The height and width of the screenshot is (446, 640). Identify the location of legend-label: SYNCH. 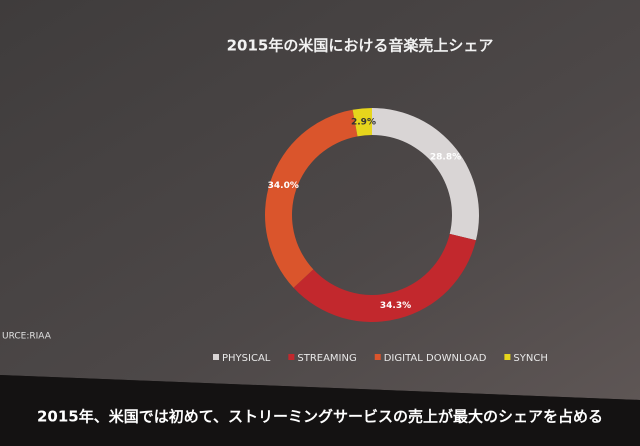
(530, 358).